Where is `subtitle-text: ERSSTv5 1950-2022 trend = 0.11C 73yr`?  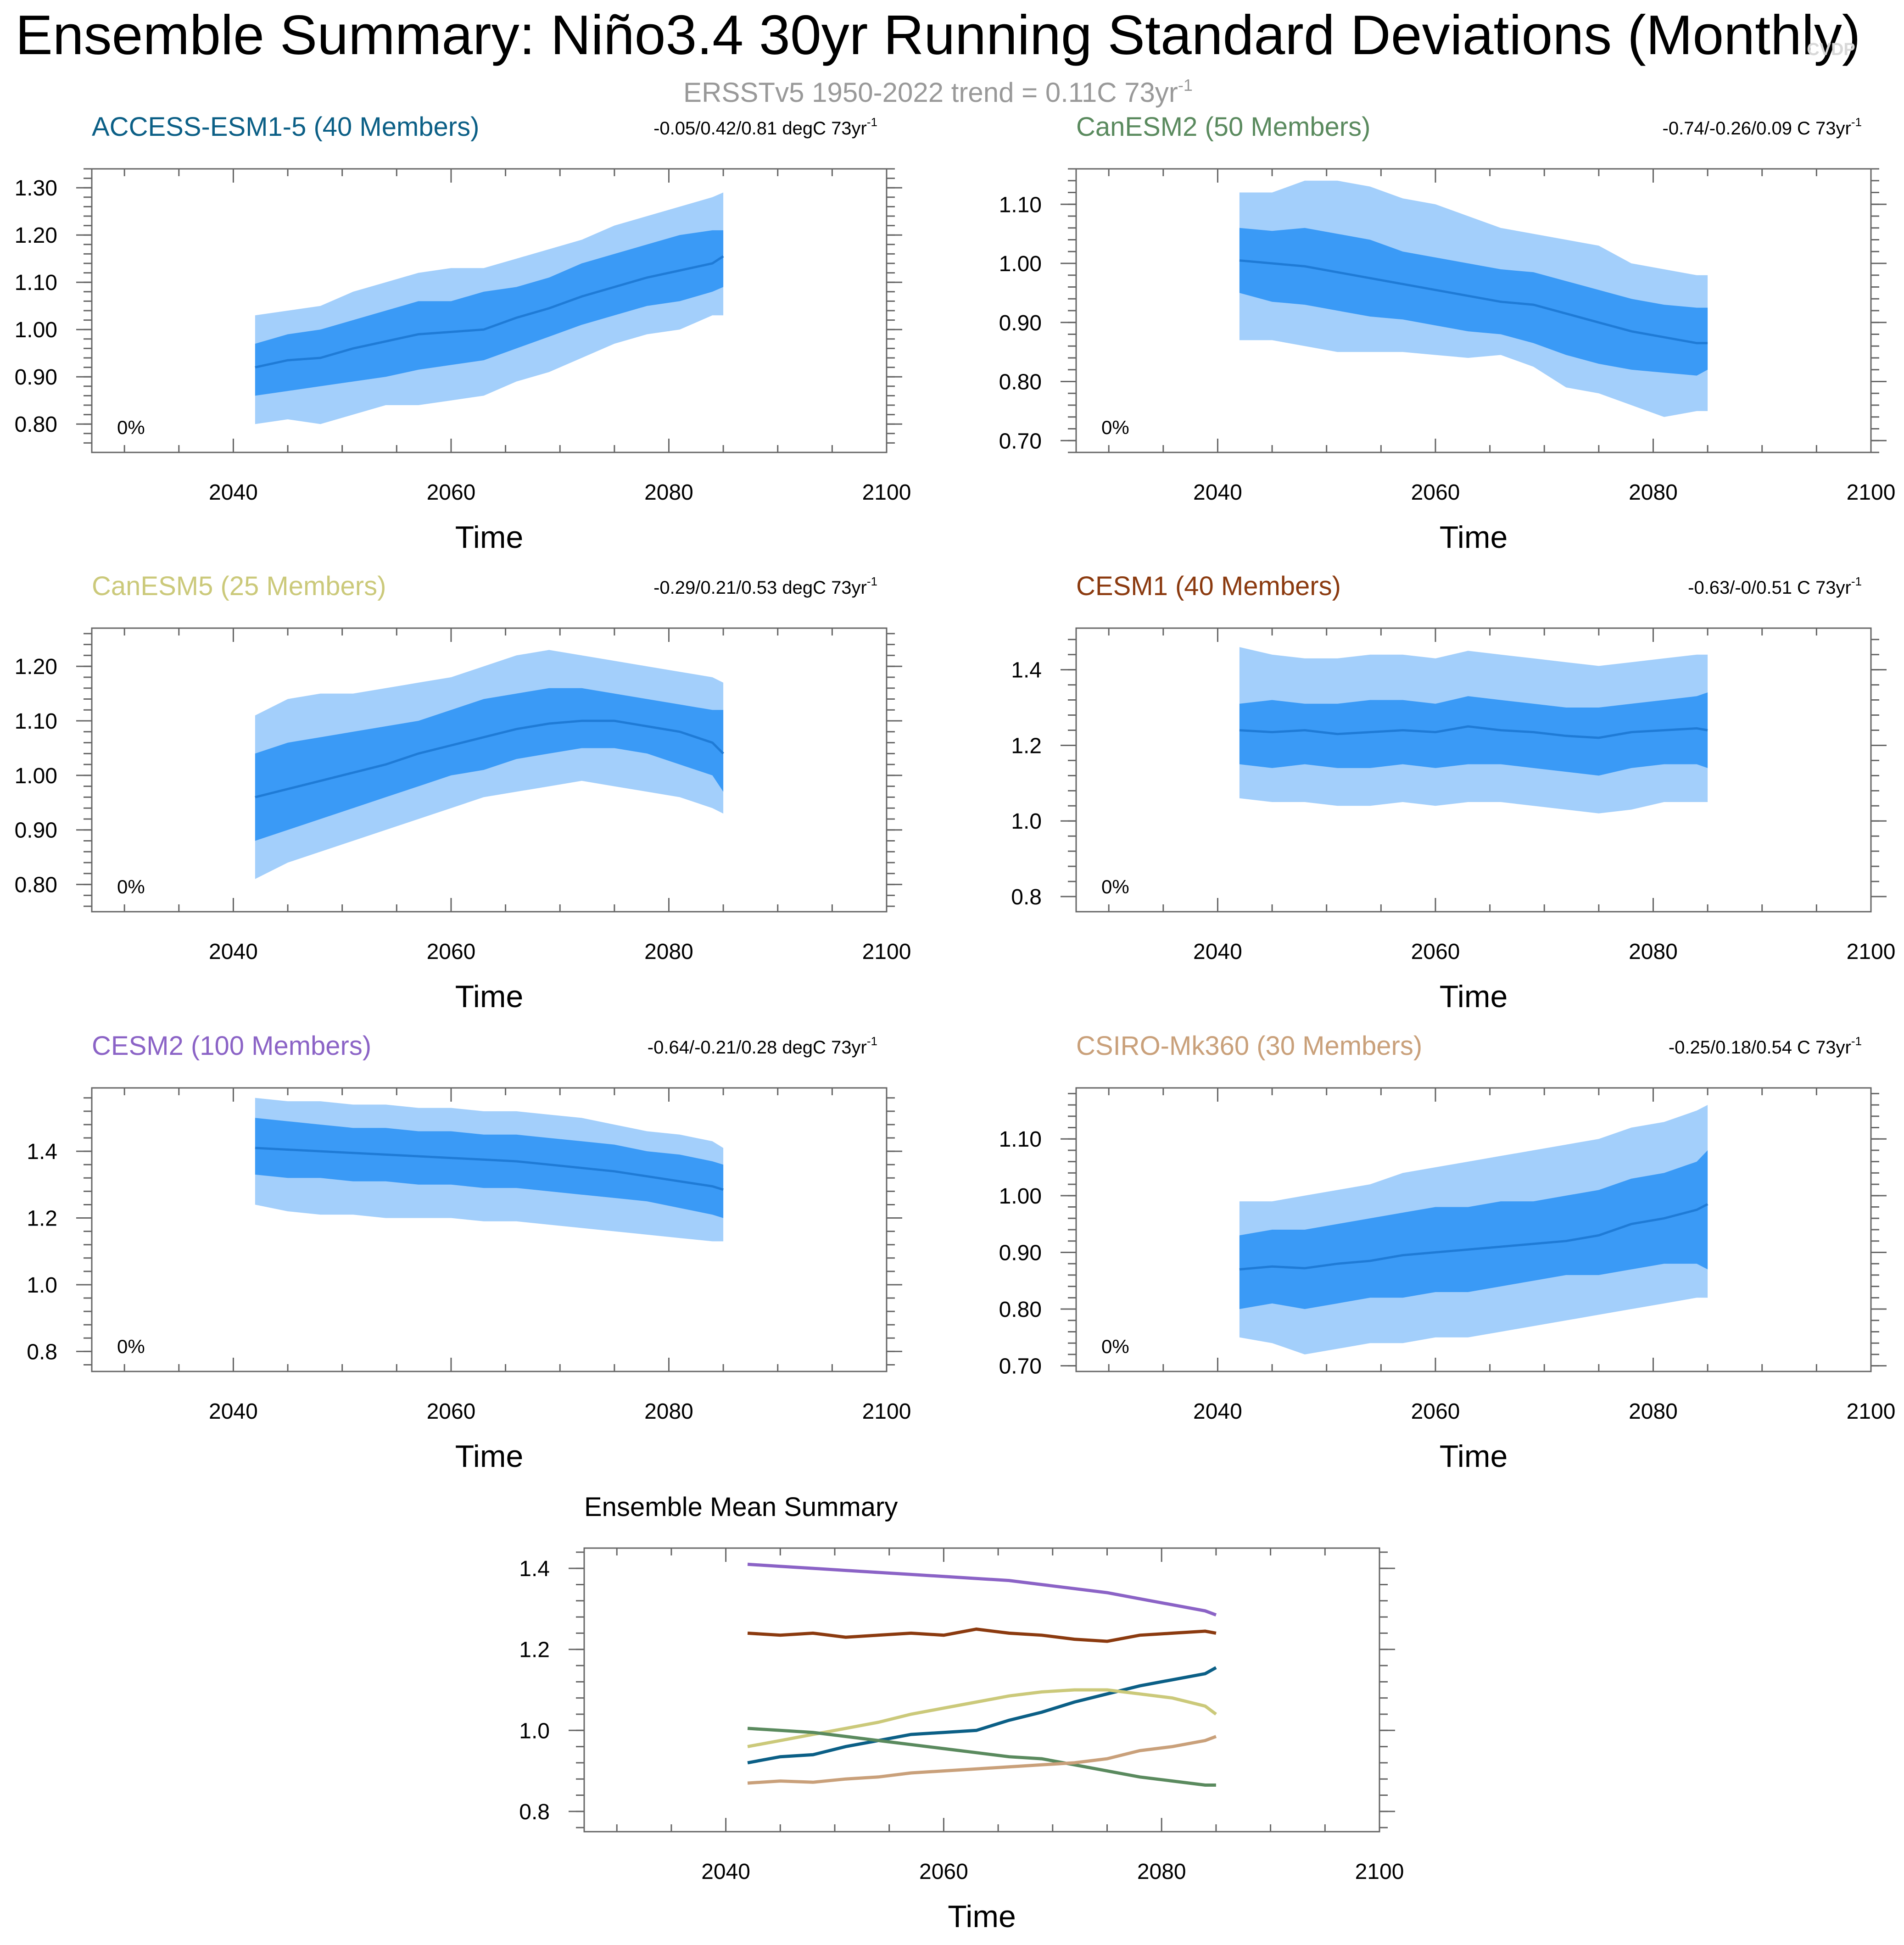
subtitle-text: ERSSTv5 1950-2022 trend = 0.11C 73yr is located at coordinates (930, 92).